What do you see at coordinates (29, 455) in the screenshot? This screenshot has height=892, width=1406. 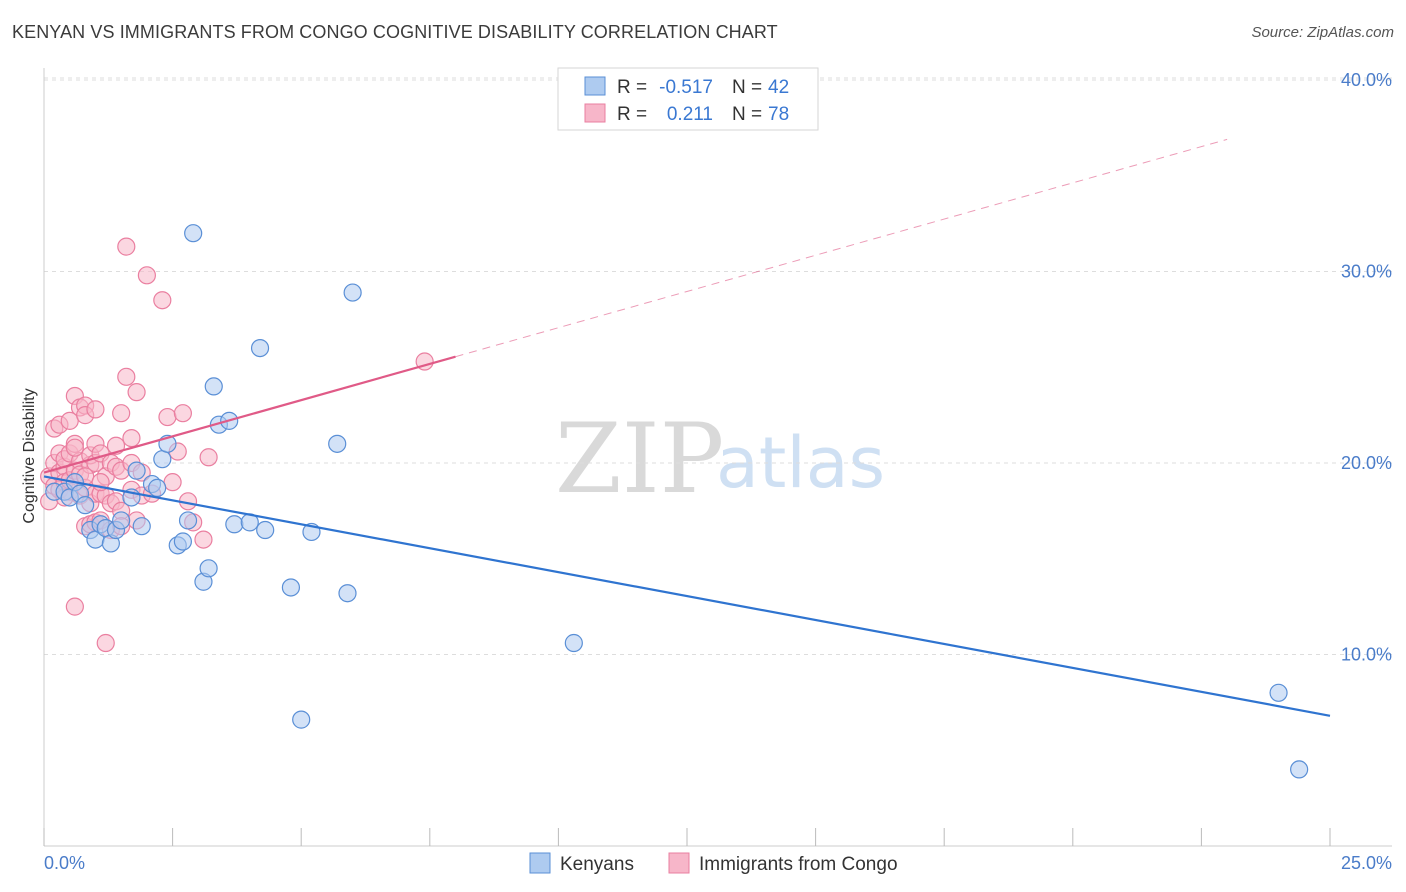 I see `y-axis-title: Cognitive Disability` at bounding box center [29, 455].